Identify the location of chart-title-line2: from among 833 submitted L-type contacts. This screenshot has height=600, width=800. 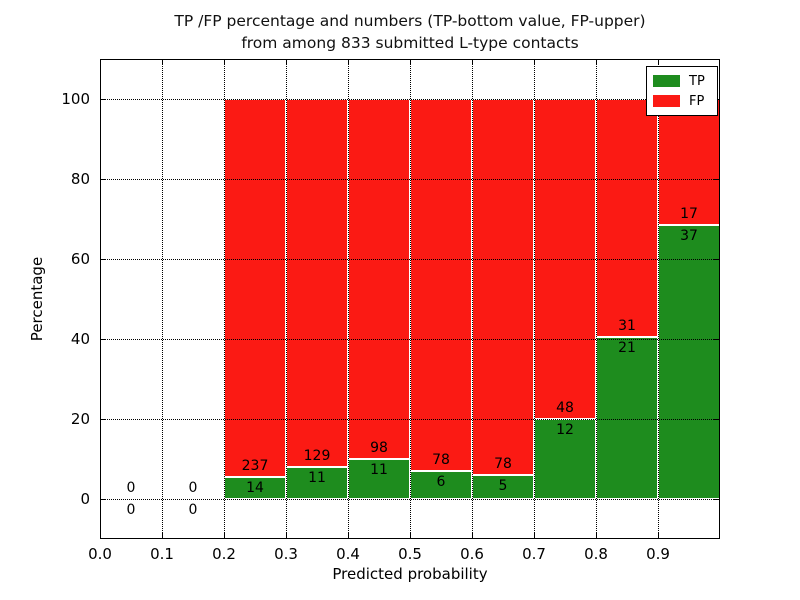
(410, 43).